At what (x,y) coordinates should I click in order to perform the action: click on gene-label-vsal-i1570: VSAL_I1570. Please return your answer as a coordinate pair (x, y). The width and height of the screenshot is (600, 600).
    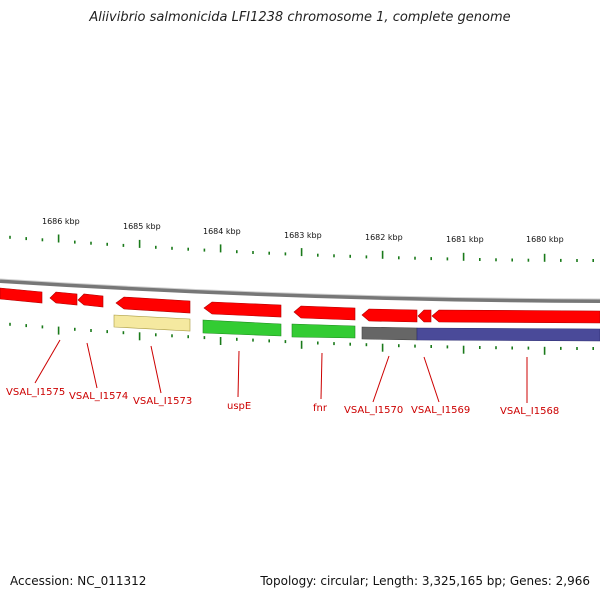
    Looking at the image, I should click on (373, 410).